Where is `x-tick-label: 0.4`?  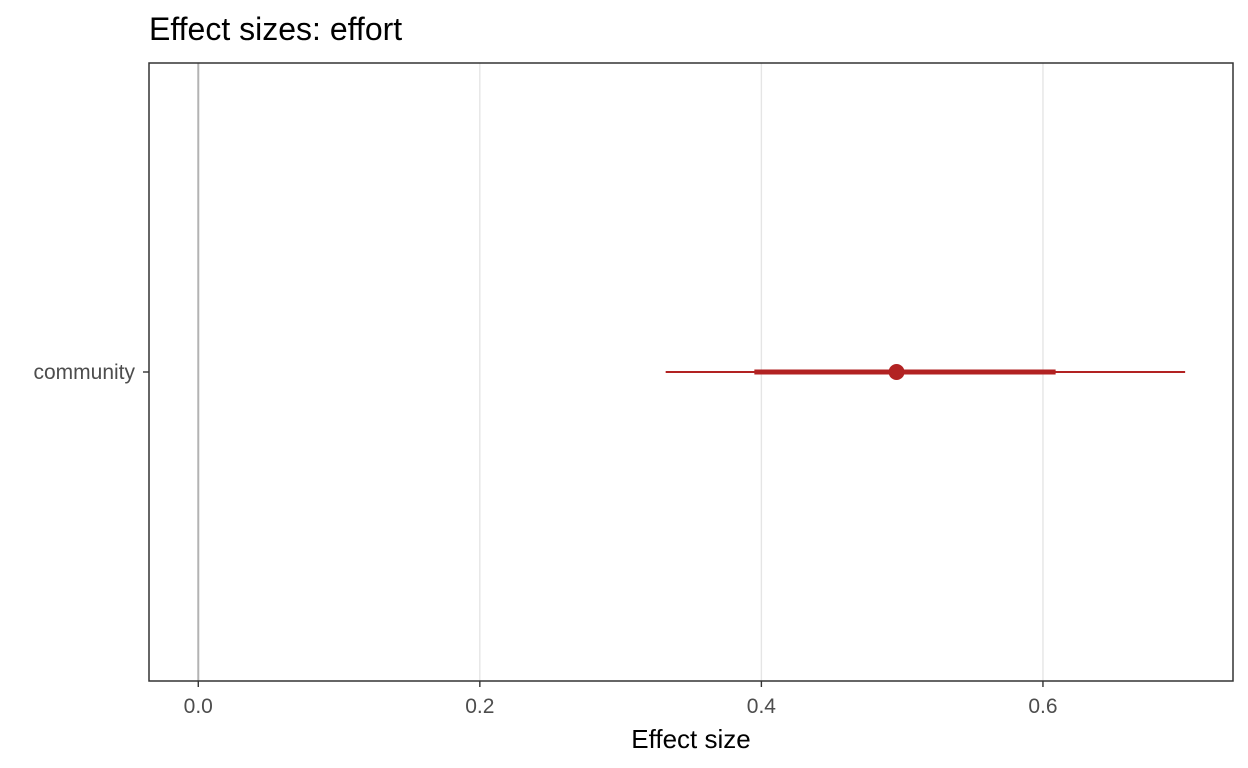
x-tick-label: 0.4 is located at coordinates (762, 706).